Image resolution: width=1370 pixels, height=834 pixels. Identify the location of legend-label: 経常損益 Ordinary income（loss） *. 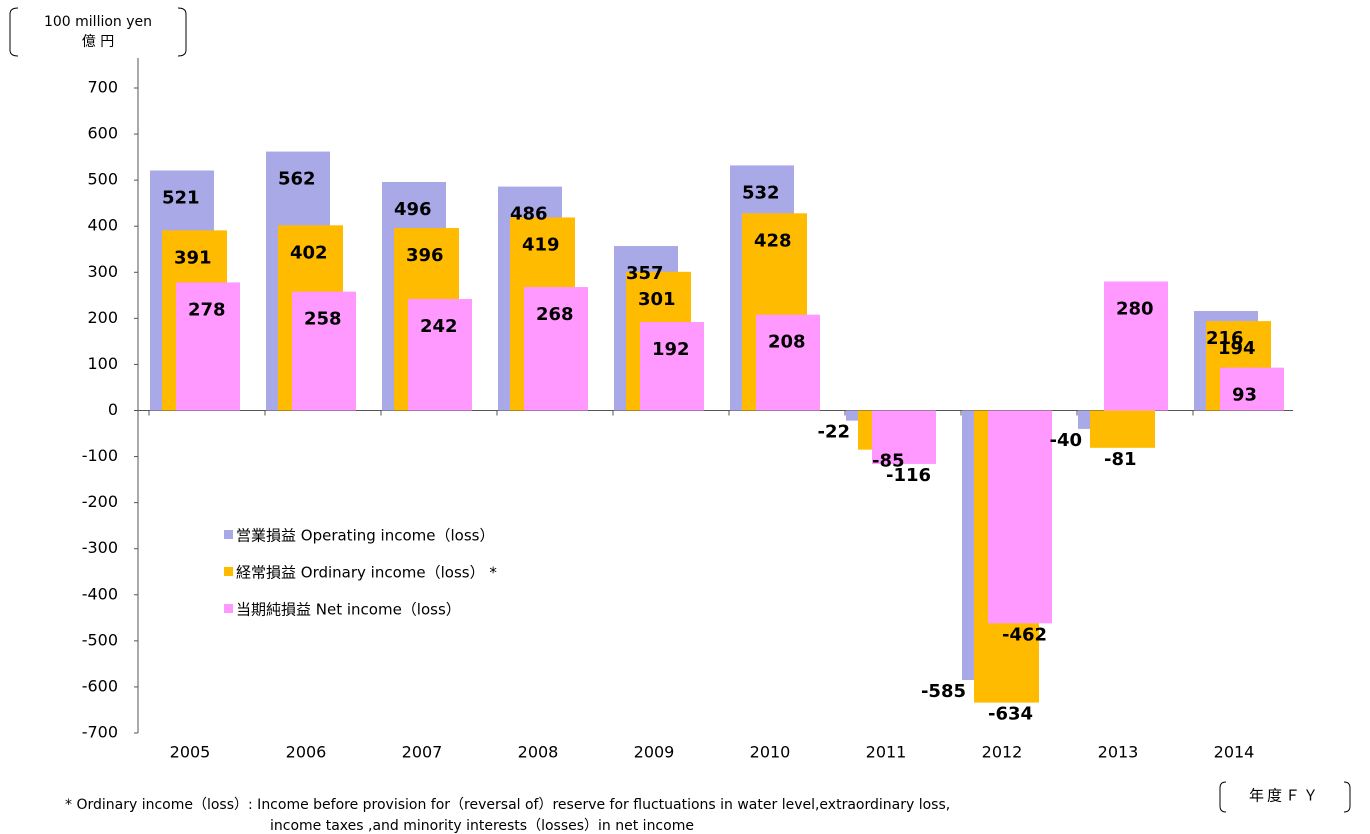
(366, 573).